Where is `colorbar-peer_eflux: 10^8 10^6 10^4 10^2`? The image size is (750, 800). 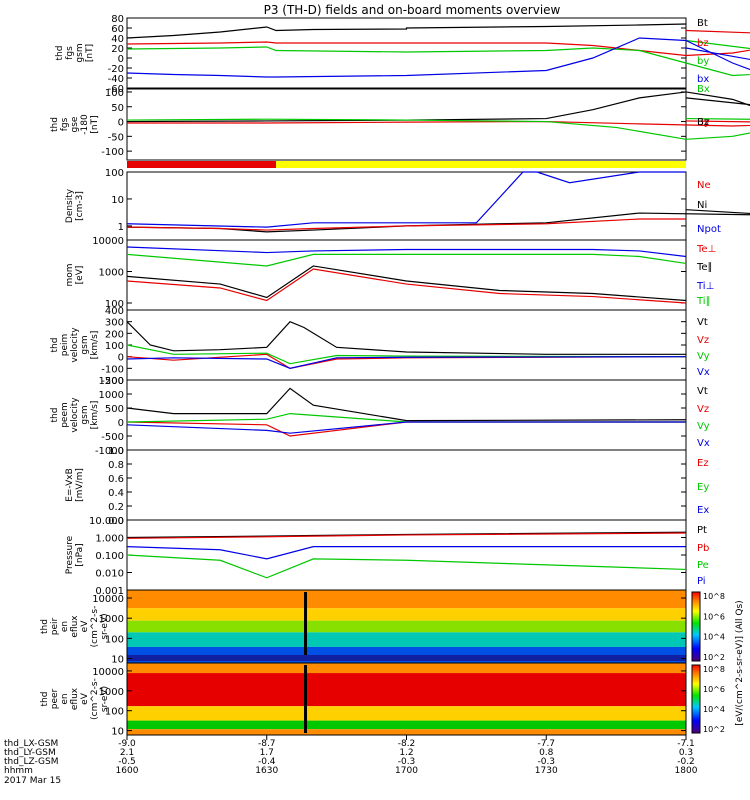
colorbar-peer_eflux: 10^8 10^6 10^4 10^2 is located at coordinates (708, 699).